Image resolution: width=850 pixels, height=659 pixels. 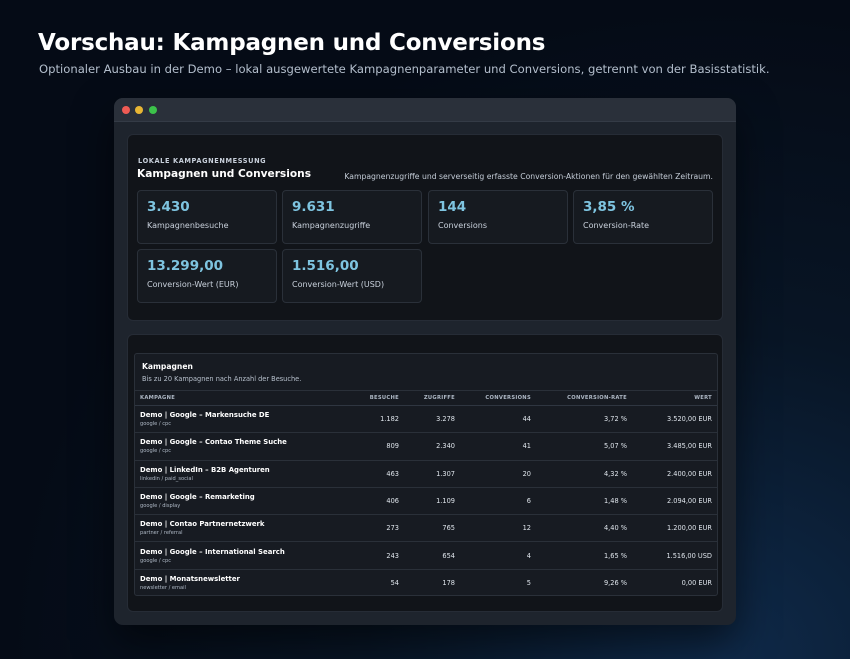 I want to click on cell-conversions: 20, so click(x=498, y=474).